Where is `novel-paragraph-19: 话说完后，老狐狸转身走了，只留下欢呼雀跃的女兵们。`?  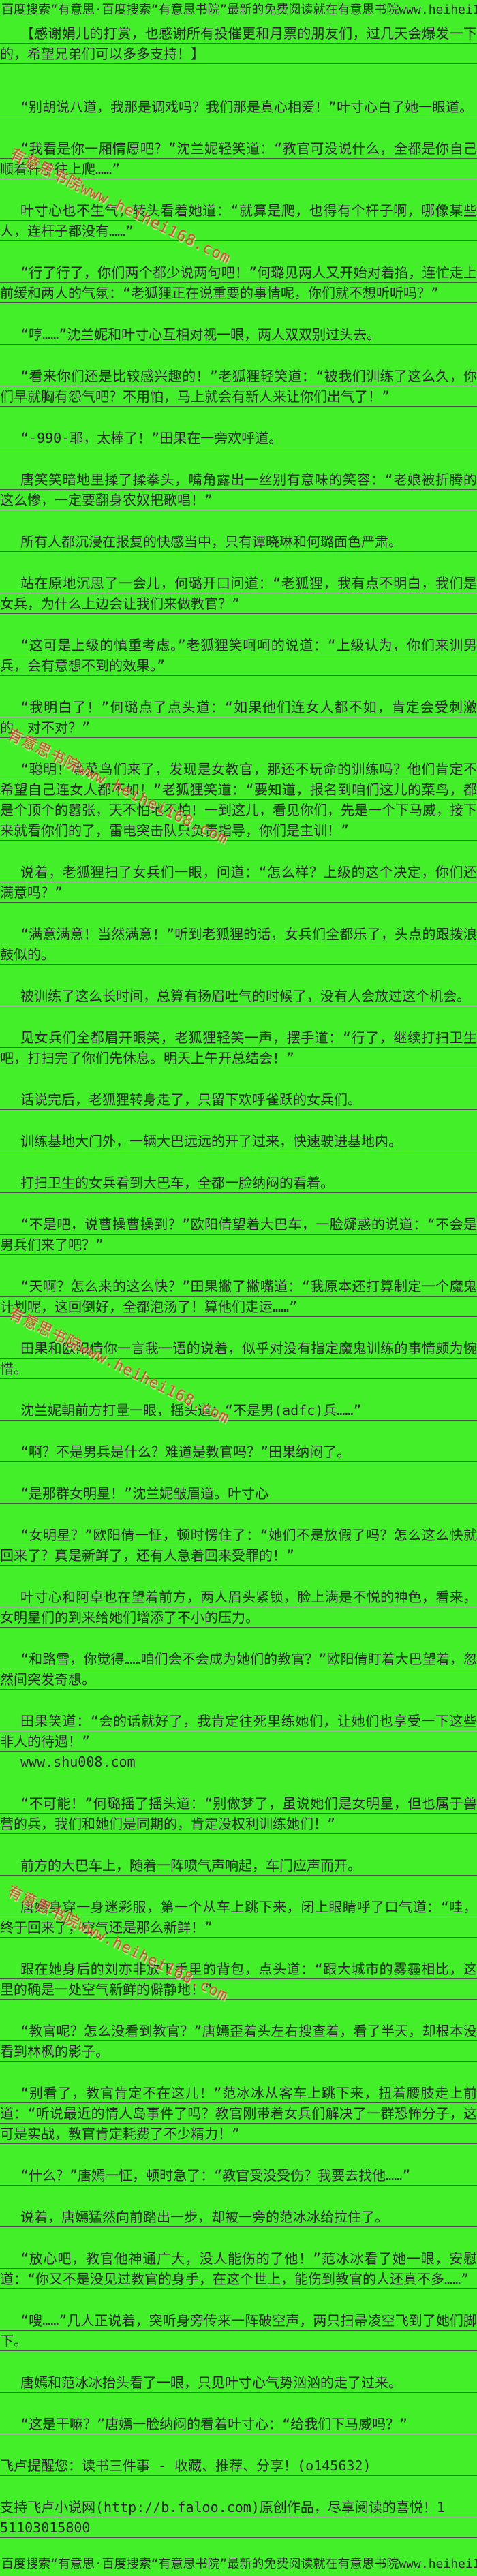 novel-paragraph-19: 话说完后，老狐狸转身走了，只留下欢呼雀跃的女兵们。 is located at coordinates (238, 1099).